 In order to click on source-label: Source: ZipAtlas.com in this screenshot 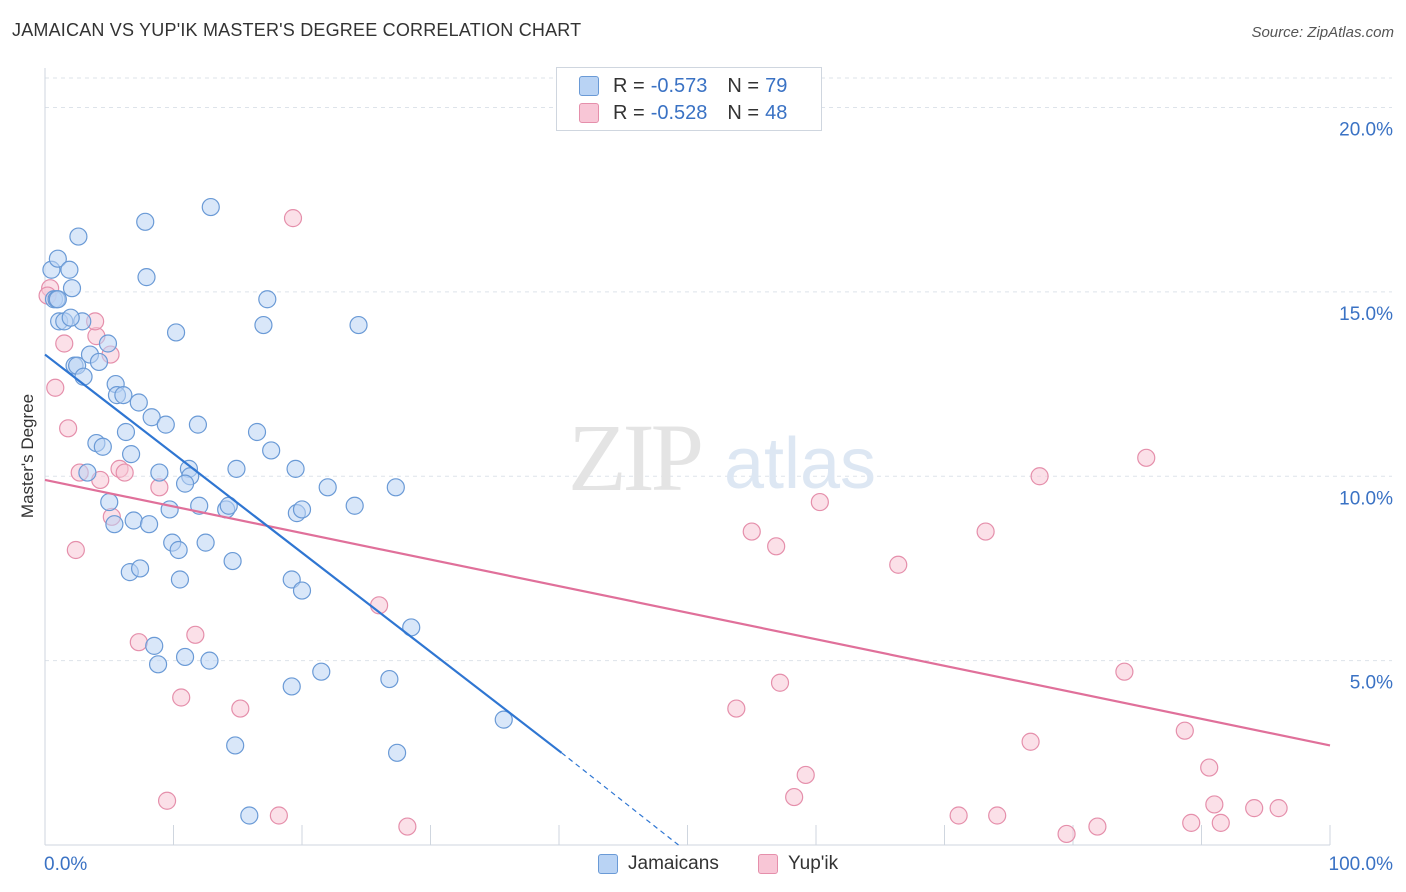, I will do `click(1322, 32)`.